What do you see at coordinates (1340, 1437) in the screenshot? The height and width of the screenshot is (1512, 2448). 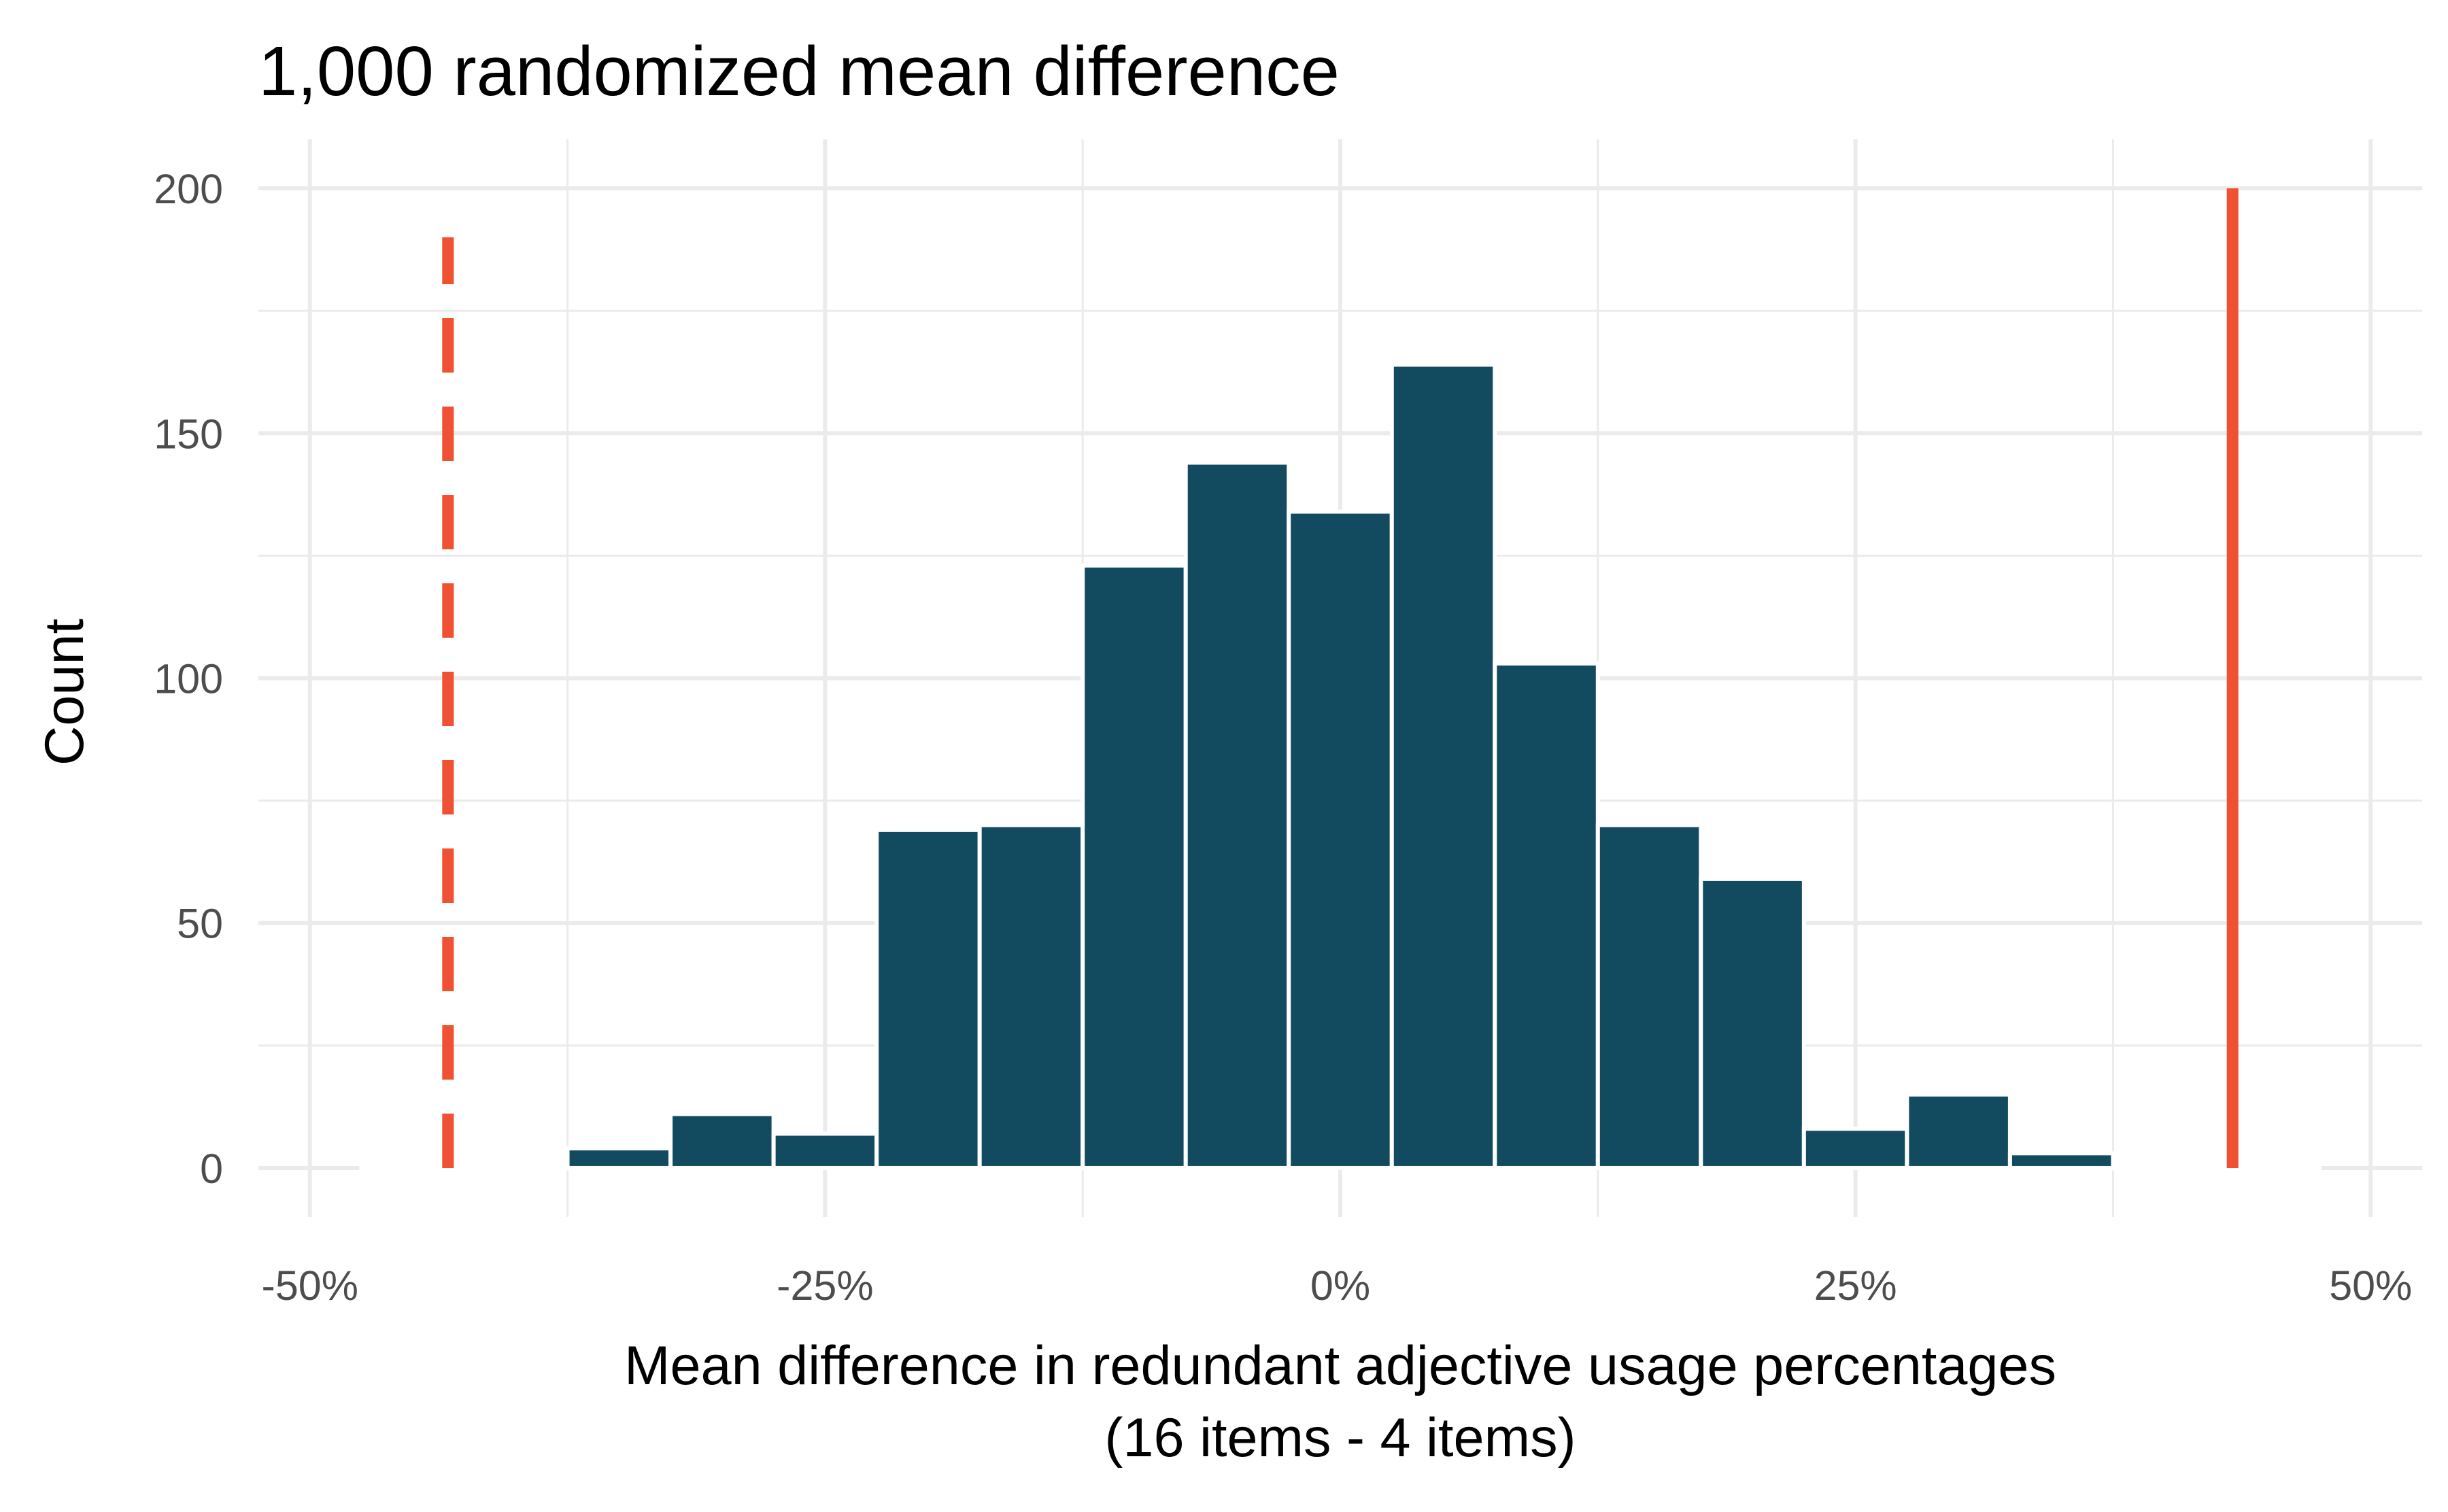 I see `x-axis-title-line-2: (16 items - 4 items)` at bounding box center [1340, 1437].